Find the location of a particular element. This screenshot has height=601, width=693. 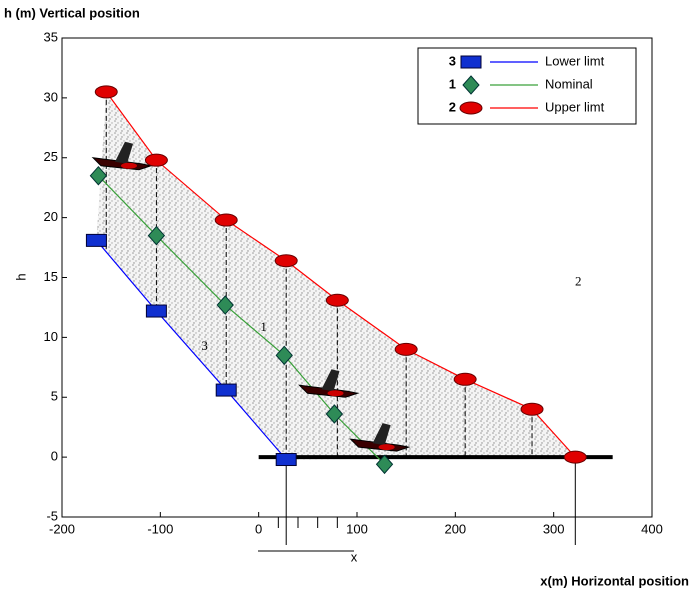

legend-label: Upper limt is located at coordinates (575, 106).